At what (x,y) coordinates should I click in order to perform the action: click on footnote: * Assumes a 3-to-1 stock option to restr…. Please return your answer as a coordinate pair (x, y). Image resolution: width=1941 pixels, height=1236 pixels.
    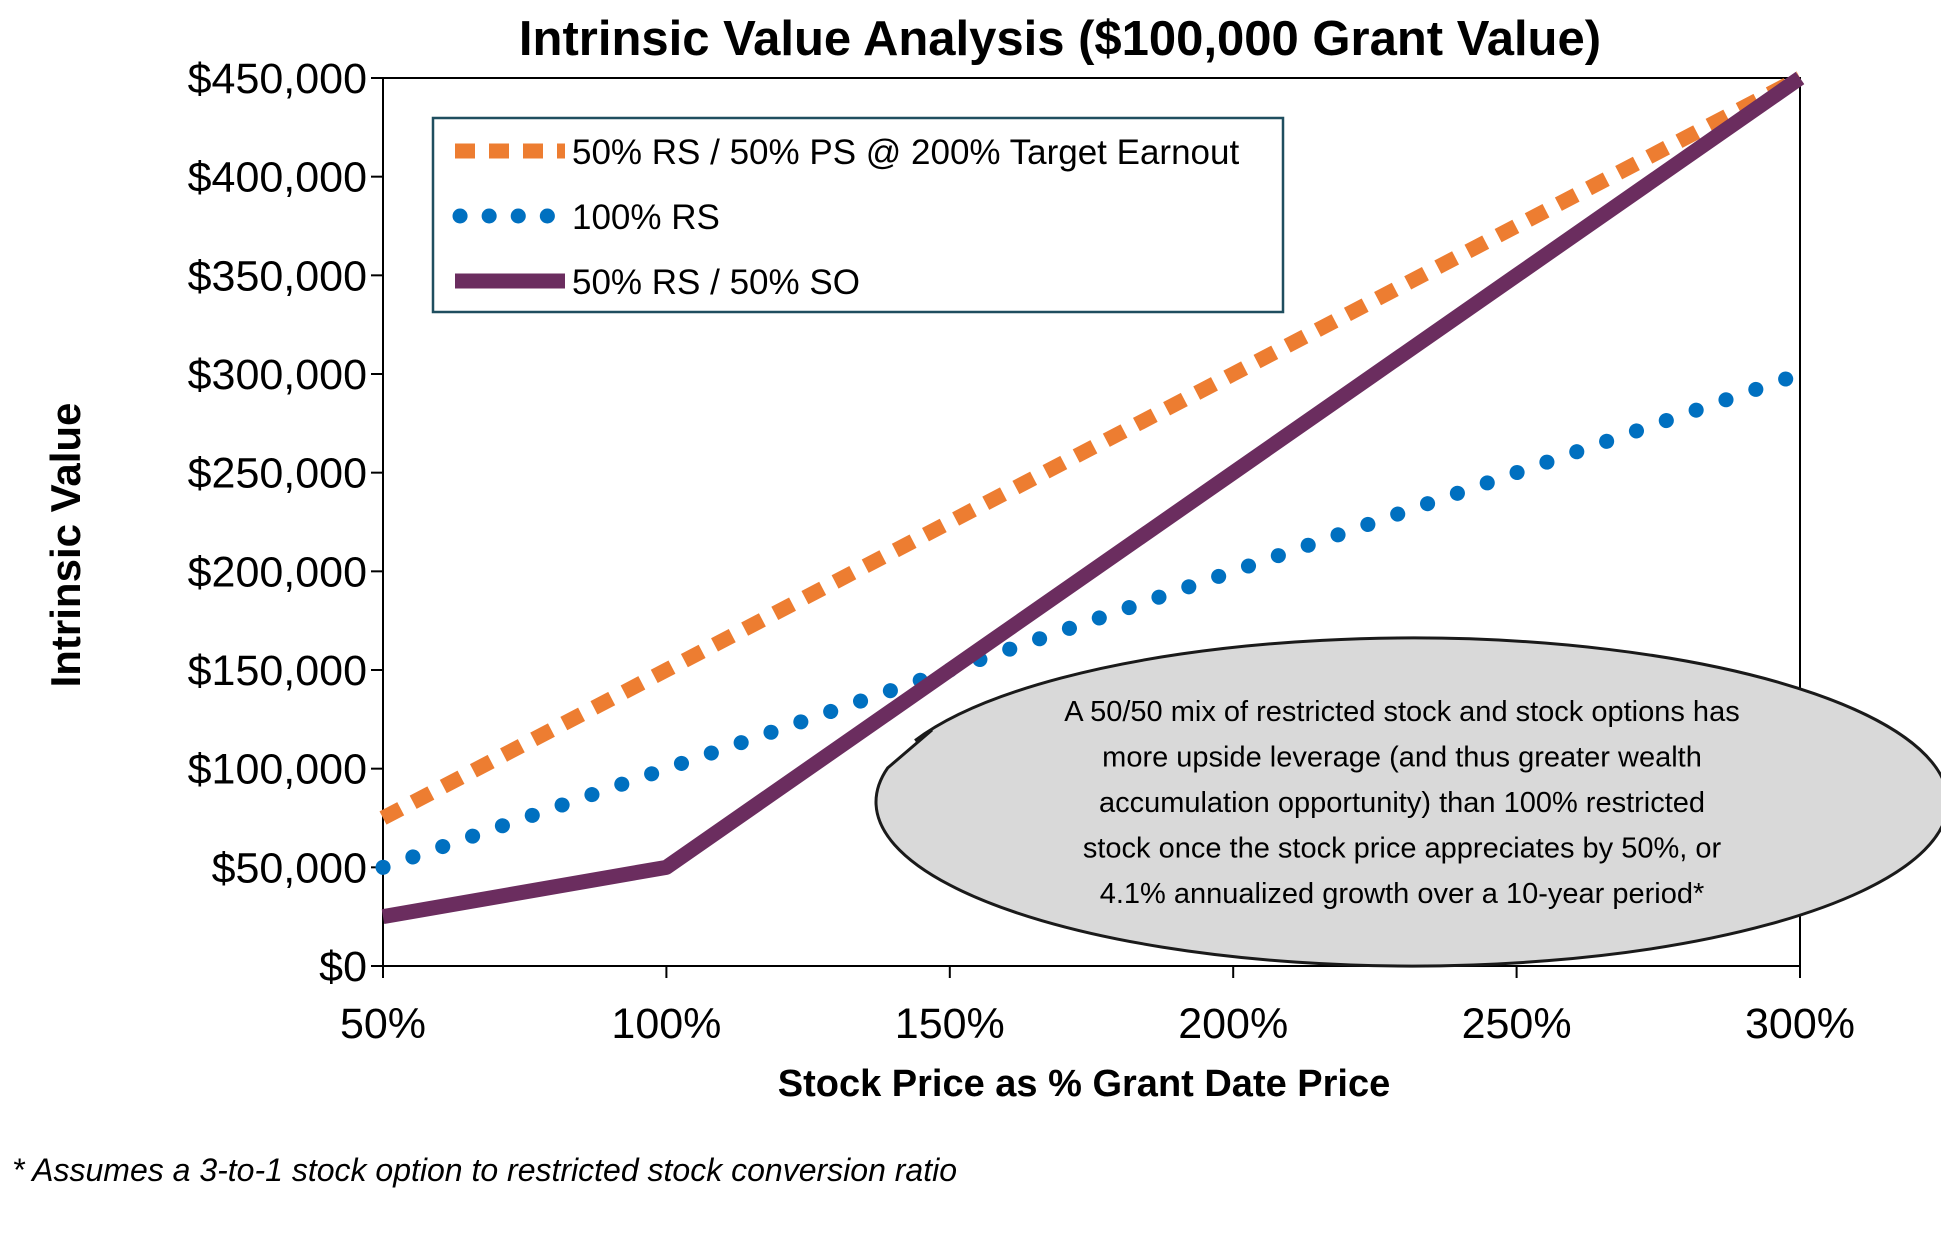
    Looking at the image, I should click on (484, 1170).